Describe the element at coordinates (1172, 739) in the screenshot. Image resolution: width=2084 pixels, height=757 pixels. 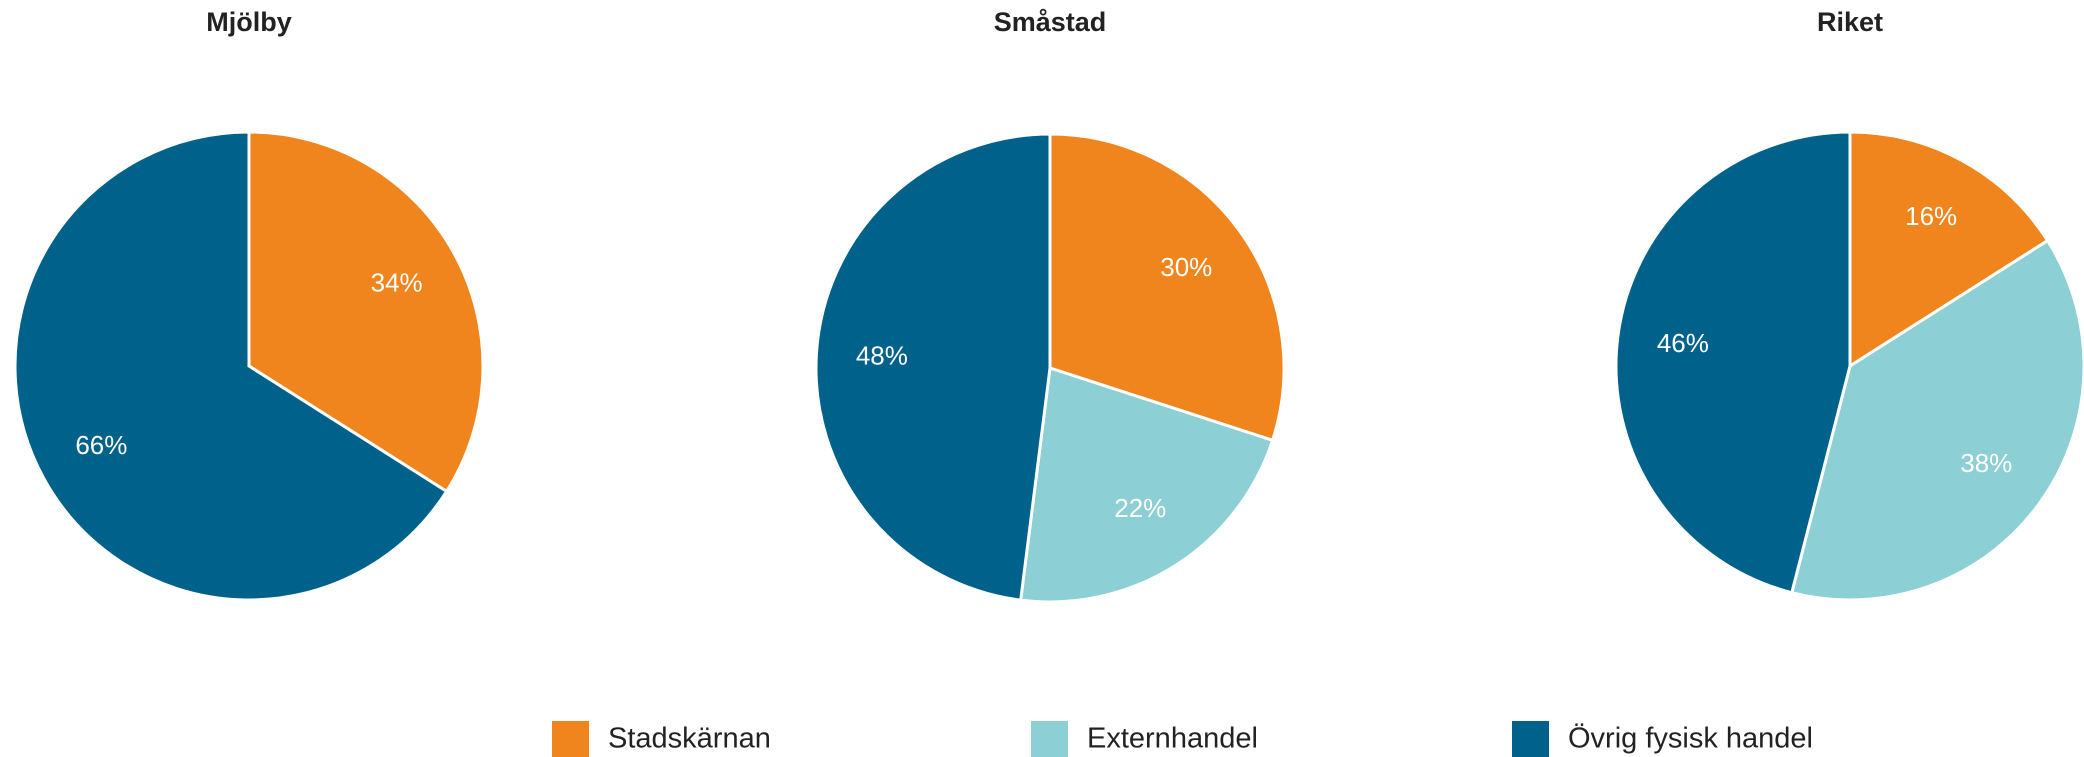
I see `legend-label: Externhandel` at that location.